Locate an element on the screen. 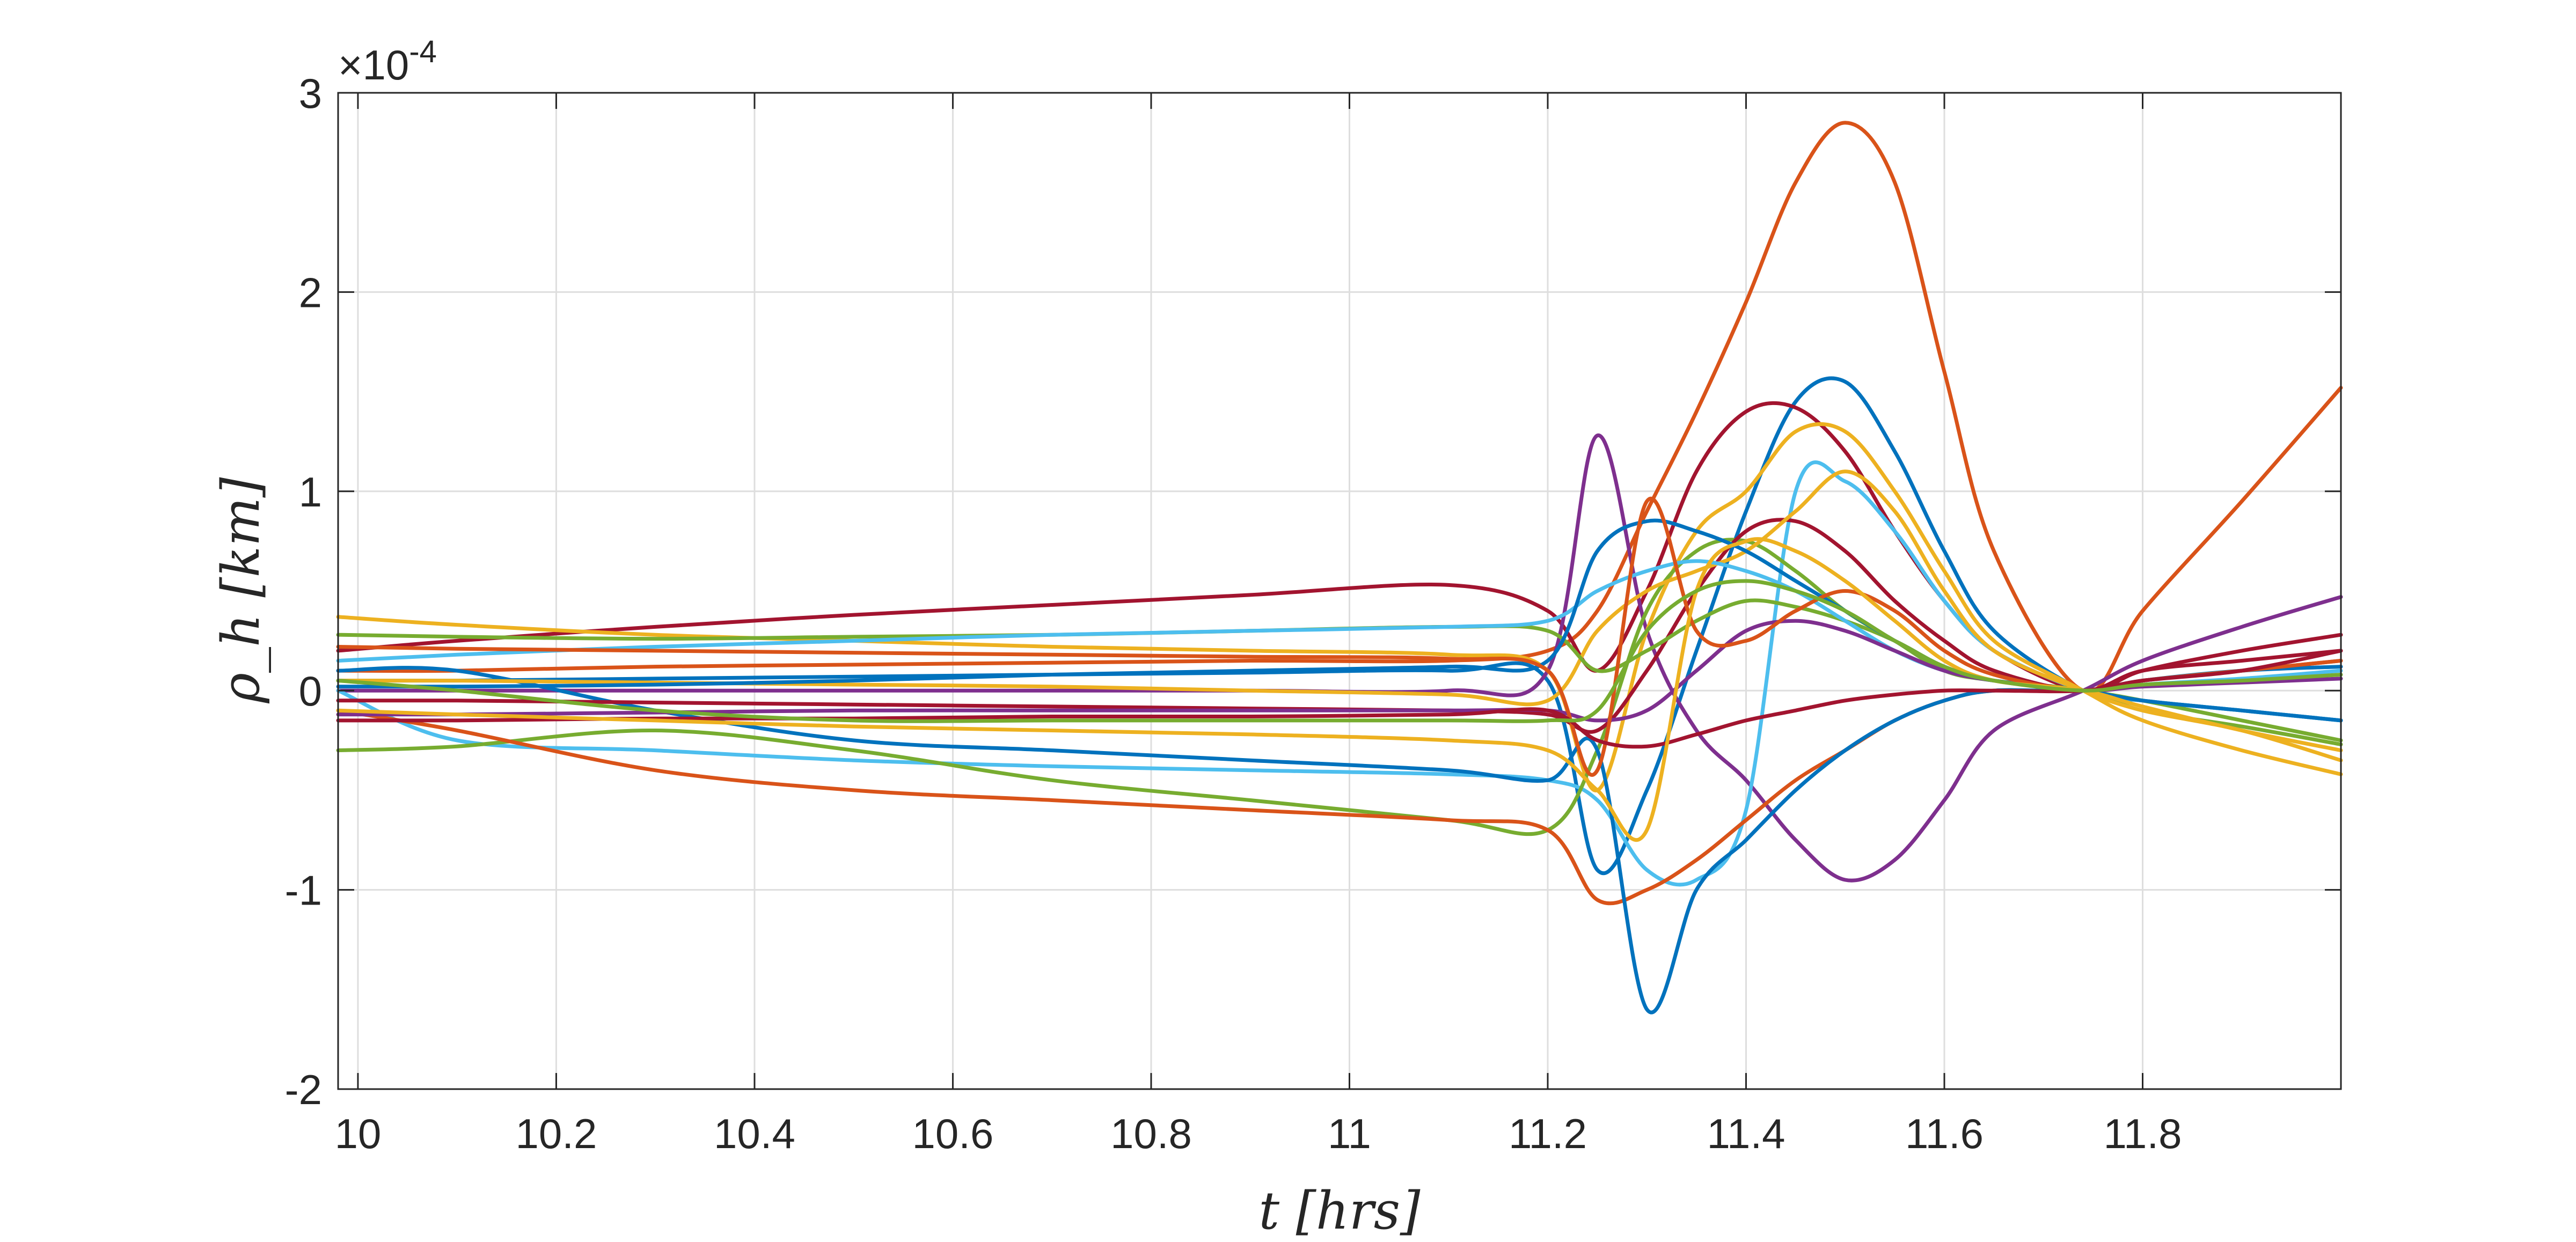 This screenshot has height=1242, width=2576. y-tick-label: 3 is located at coordinates (310, 93).